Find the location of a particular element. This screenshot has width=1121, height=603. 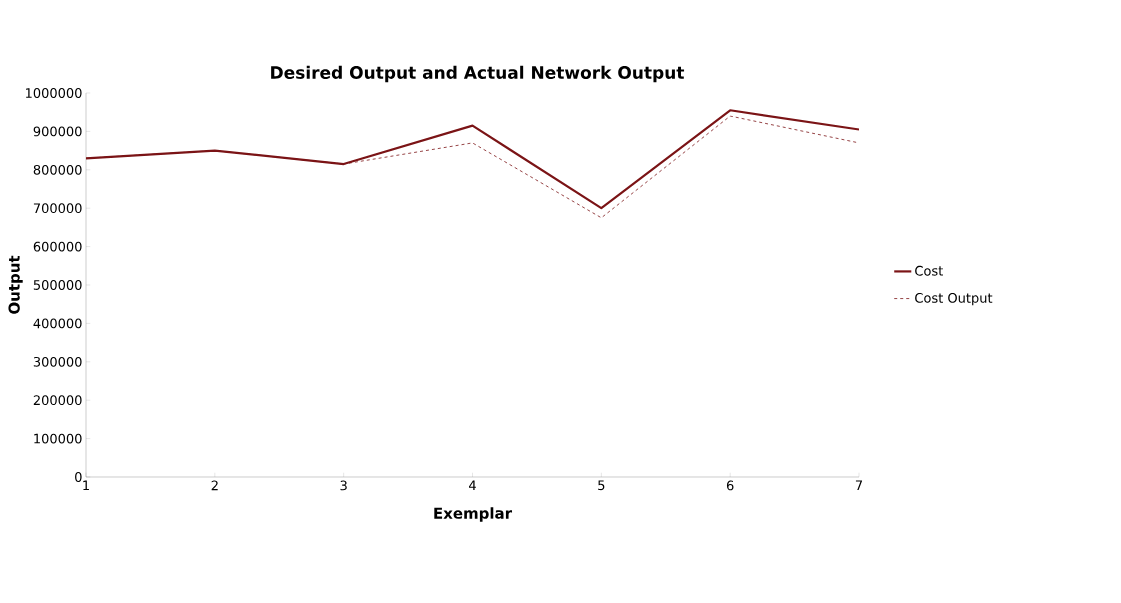

x-axis-title: Exemplar is located at coordinates (473, 514).